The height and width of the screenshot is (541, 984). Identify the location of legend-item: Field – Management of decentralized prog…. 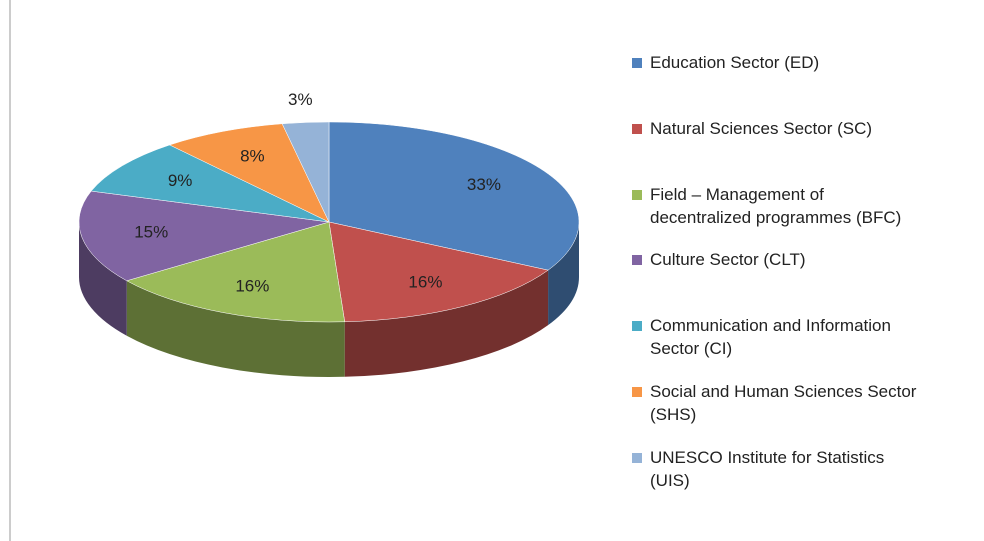
(777, 206).